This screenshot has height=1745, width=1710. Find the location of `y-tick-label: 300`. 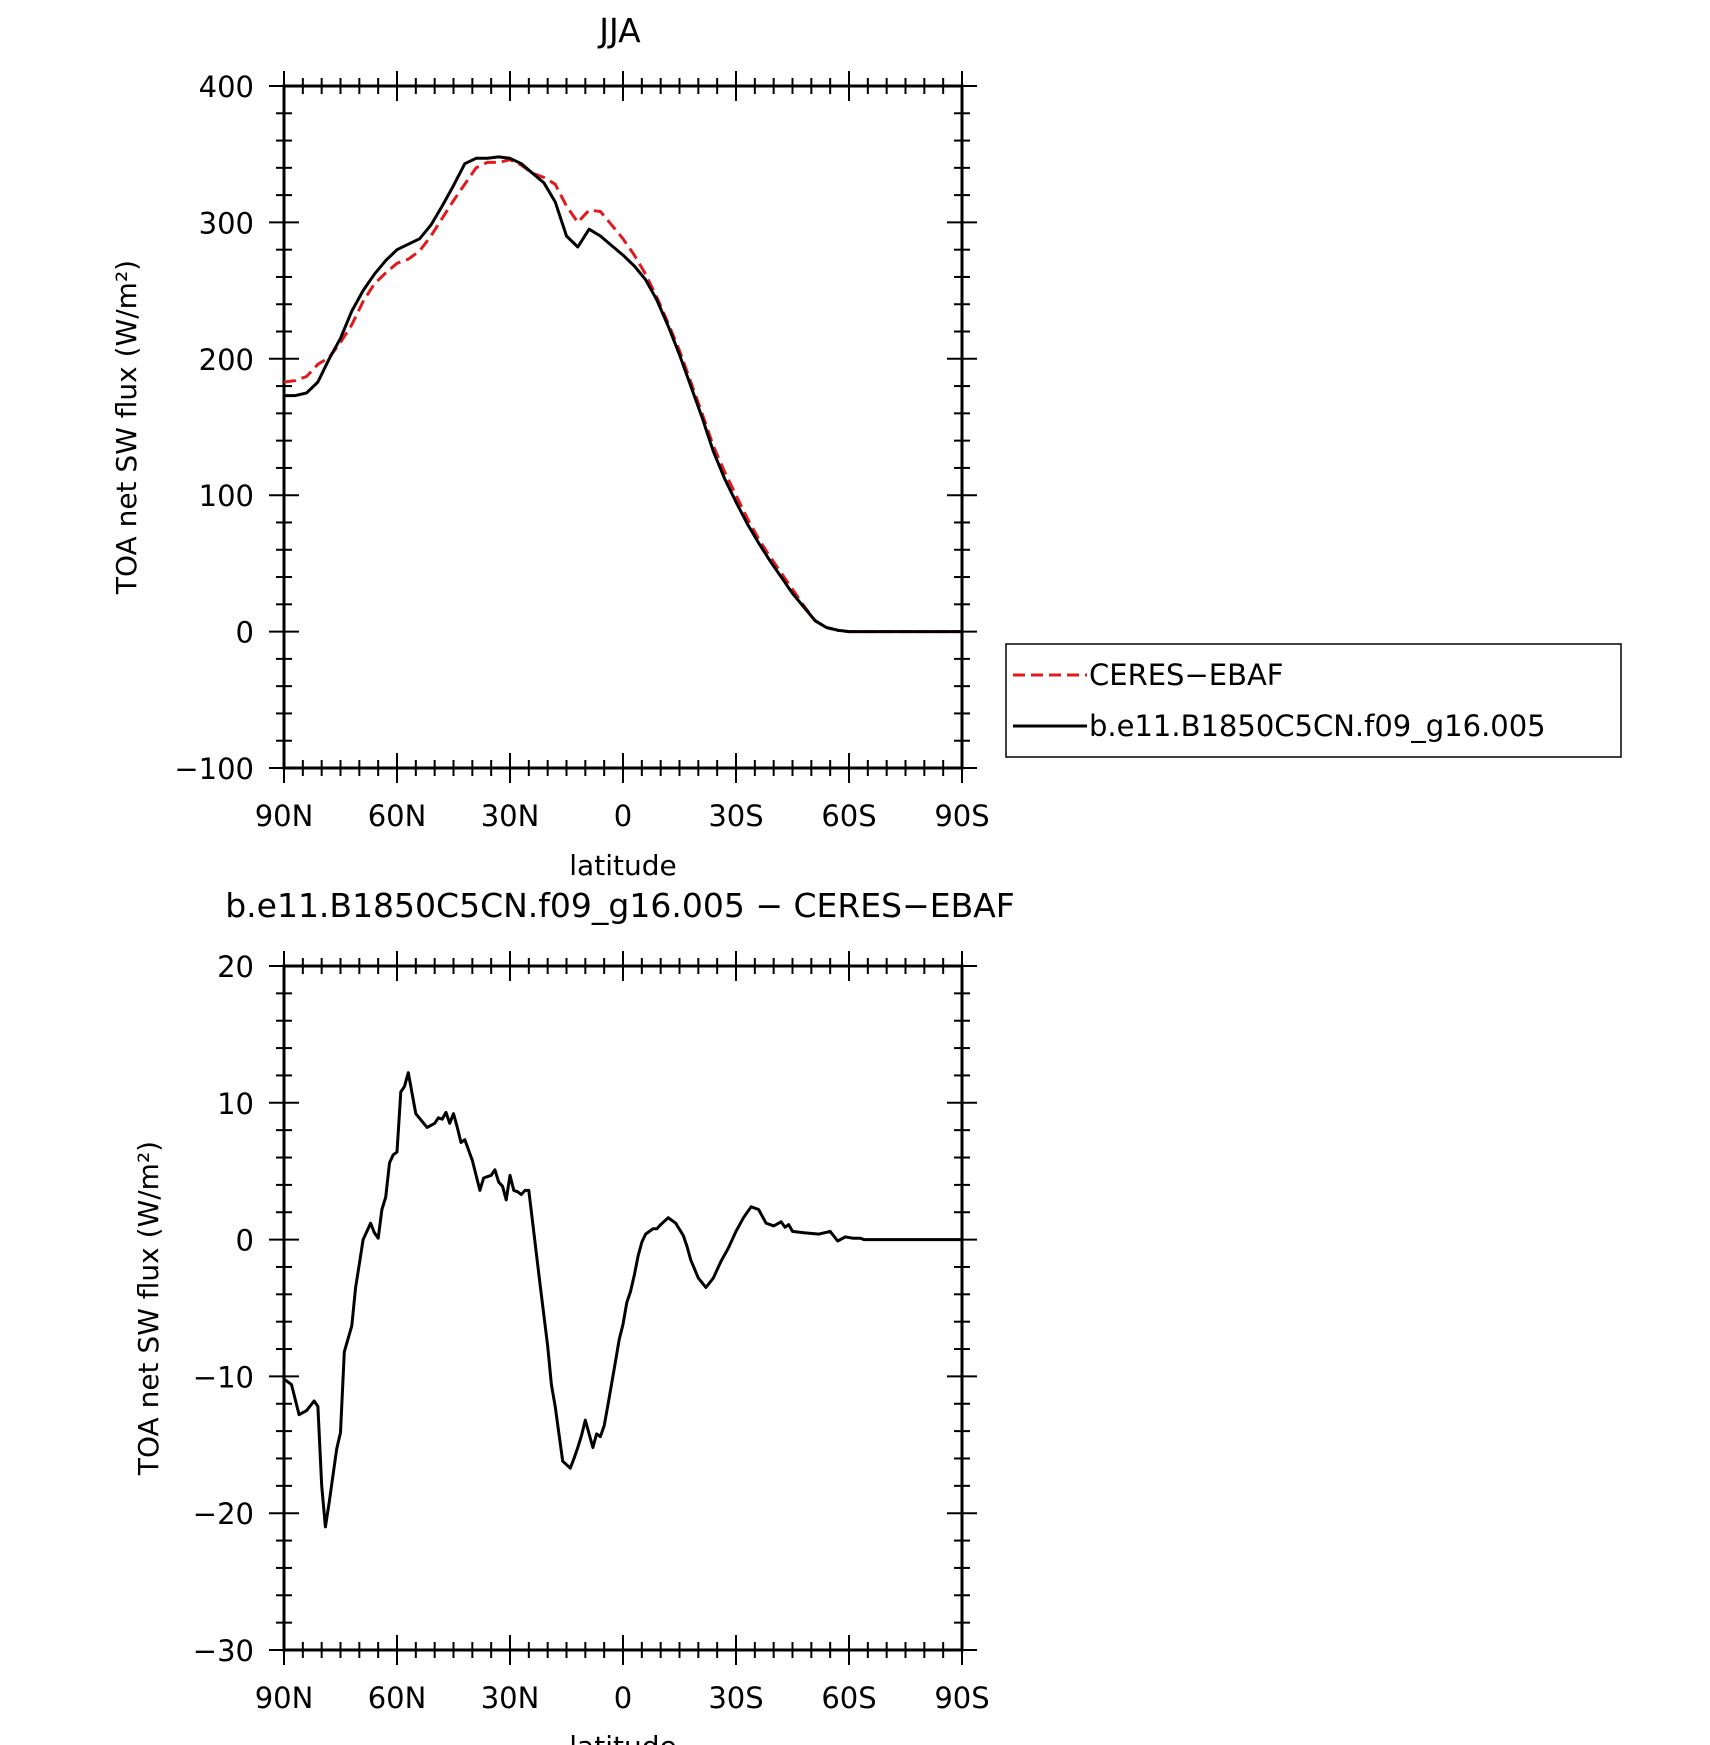

y-tick-label: 300 is located at coordinates (226, 223).